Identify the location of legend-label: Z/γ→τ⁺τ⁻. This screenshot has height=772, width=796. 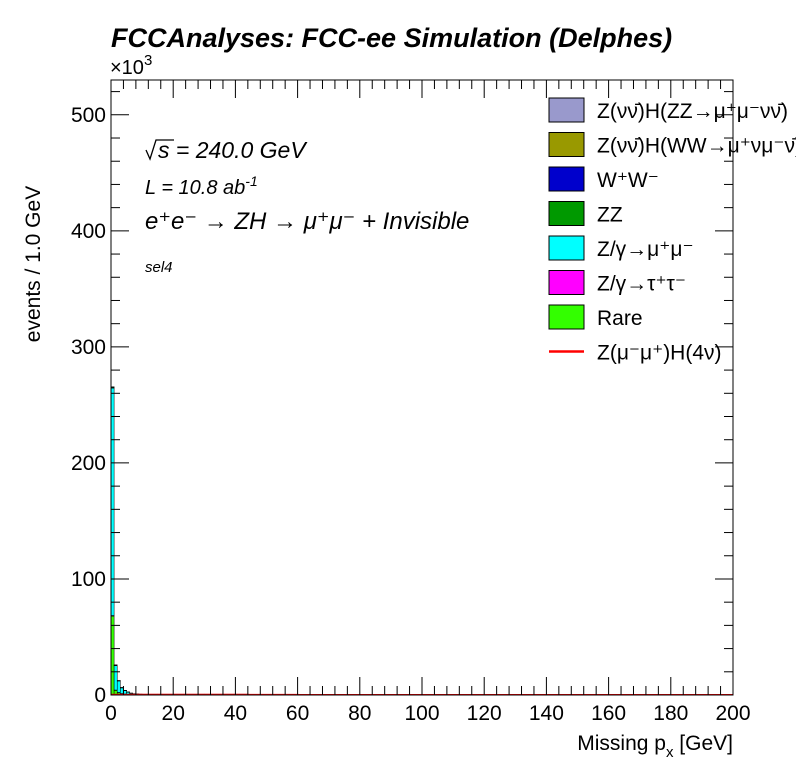
(641, 284).